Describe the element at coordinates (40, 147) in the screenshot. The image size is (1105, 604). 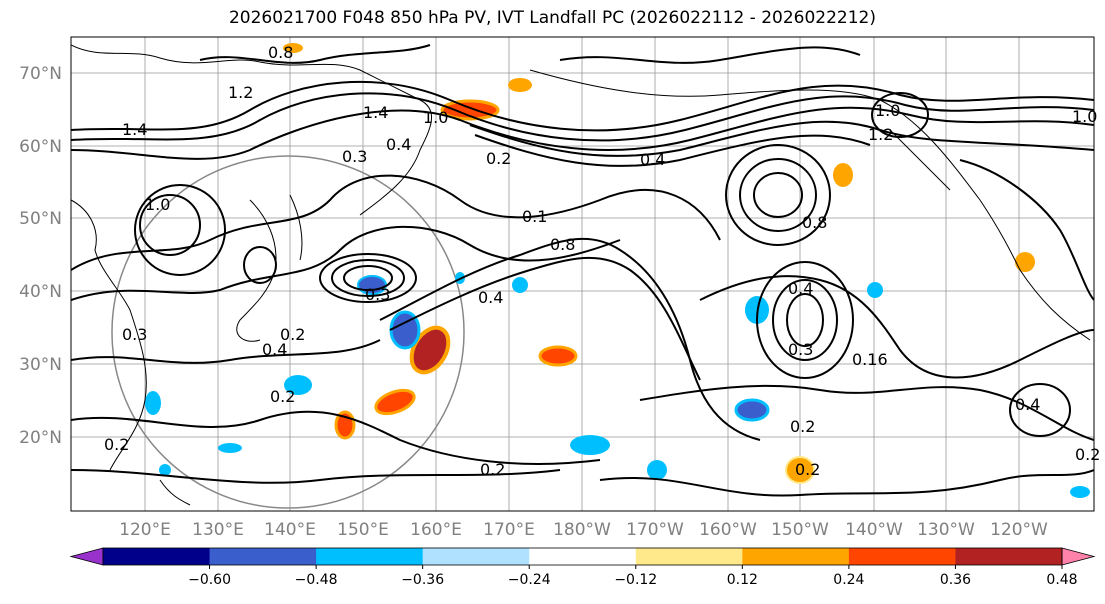
I see `lat-label: 60°N` at that location.